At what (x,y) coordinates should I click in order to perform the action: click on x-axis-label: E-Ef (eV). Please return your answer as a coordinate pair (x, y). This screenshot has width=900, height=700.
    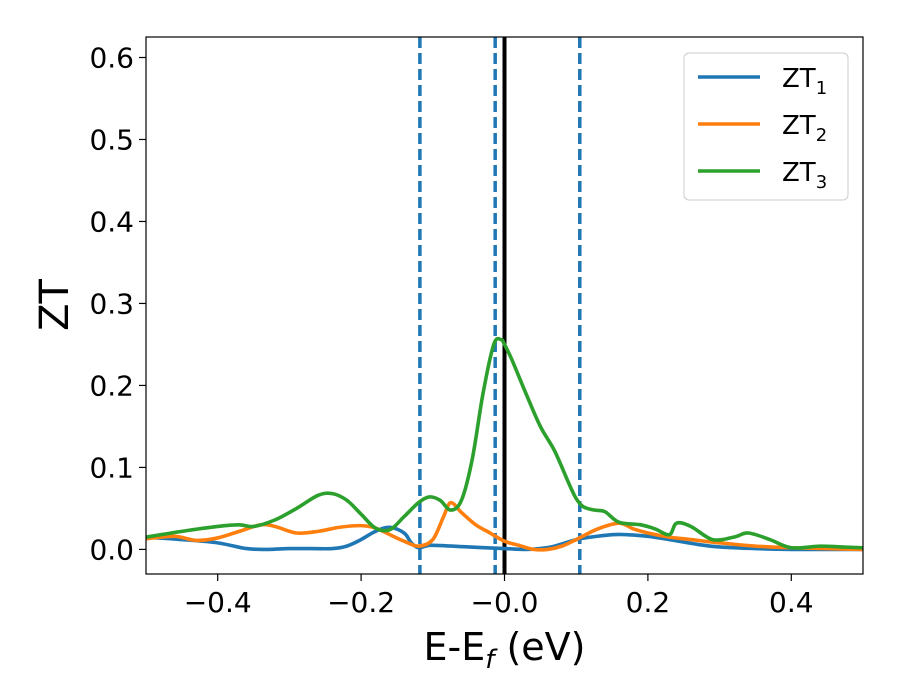
    Looking at the image, I should click on (505, 650).